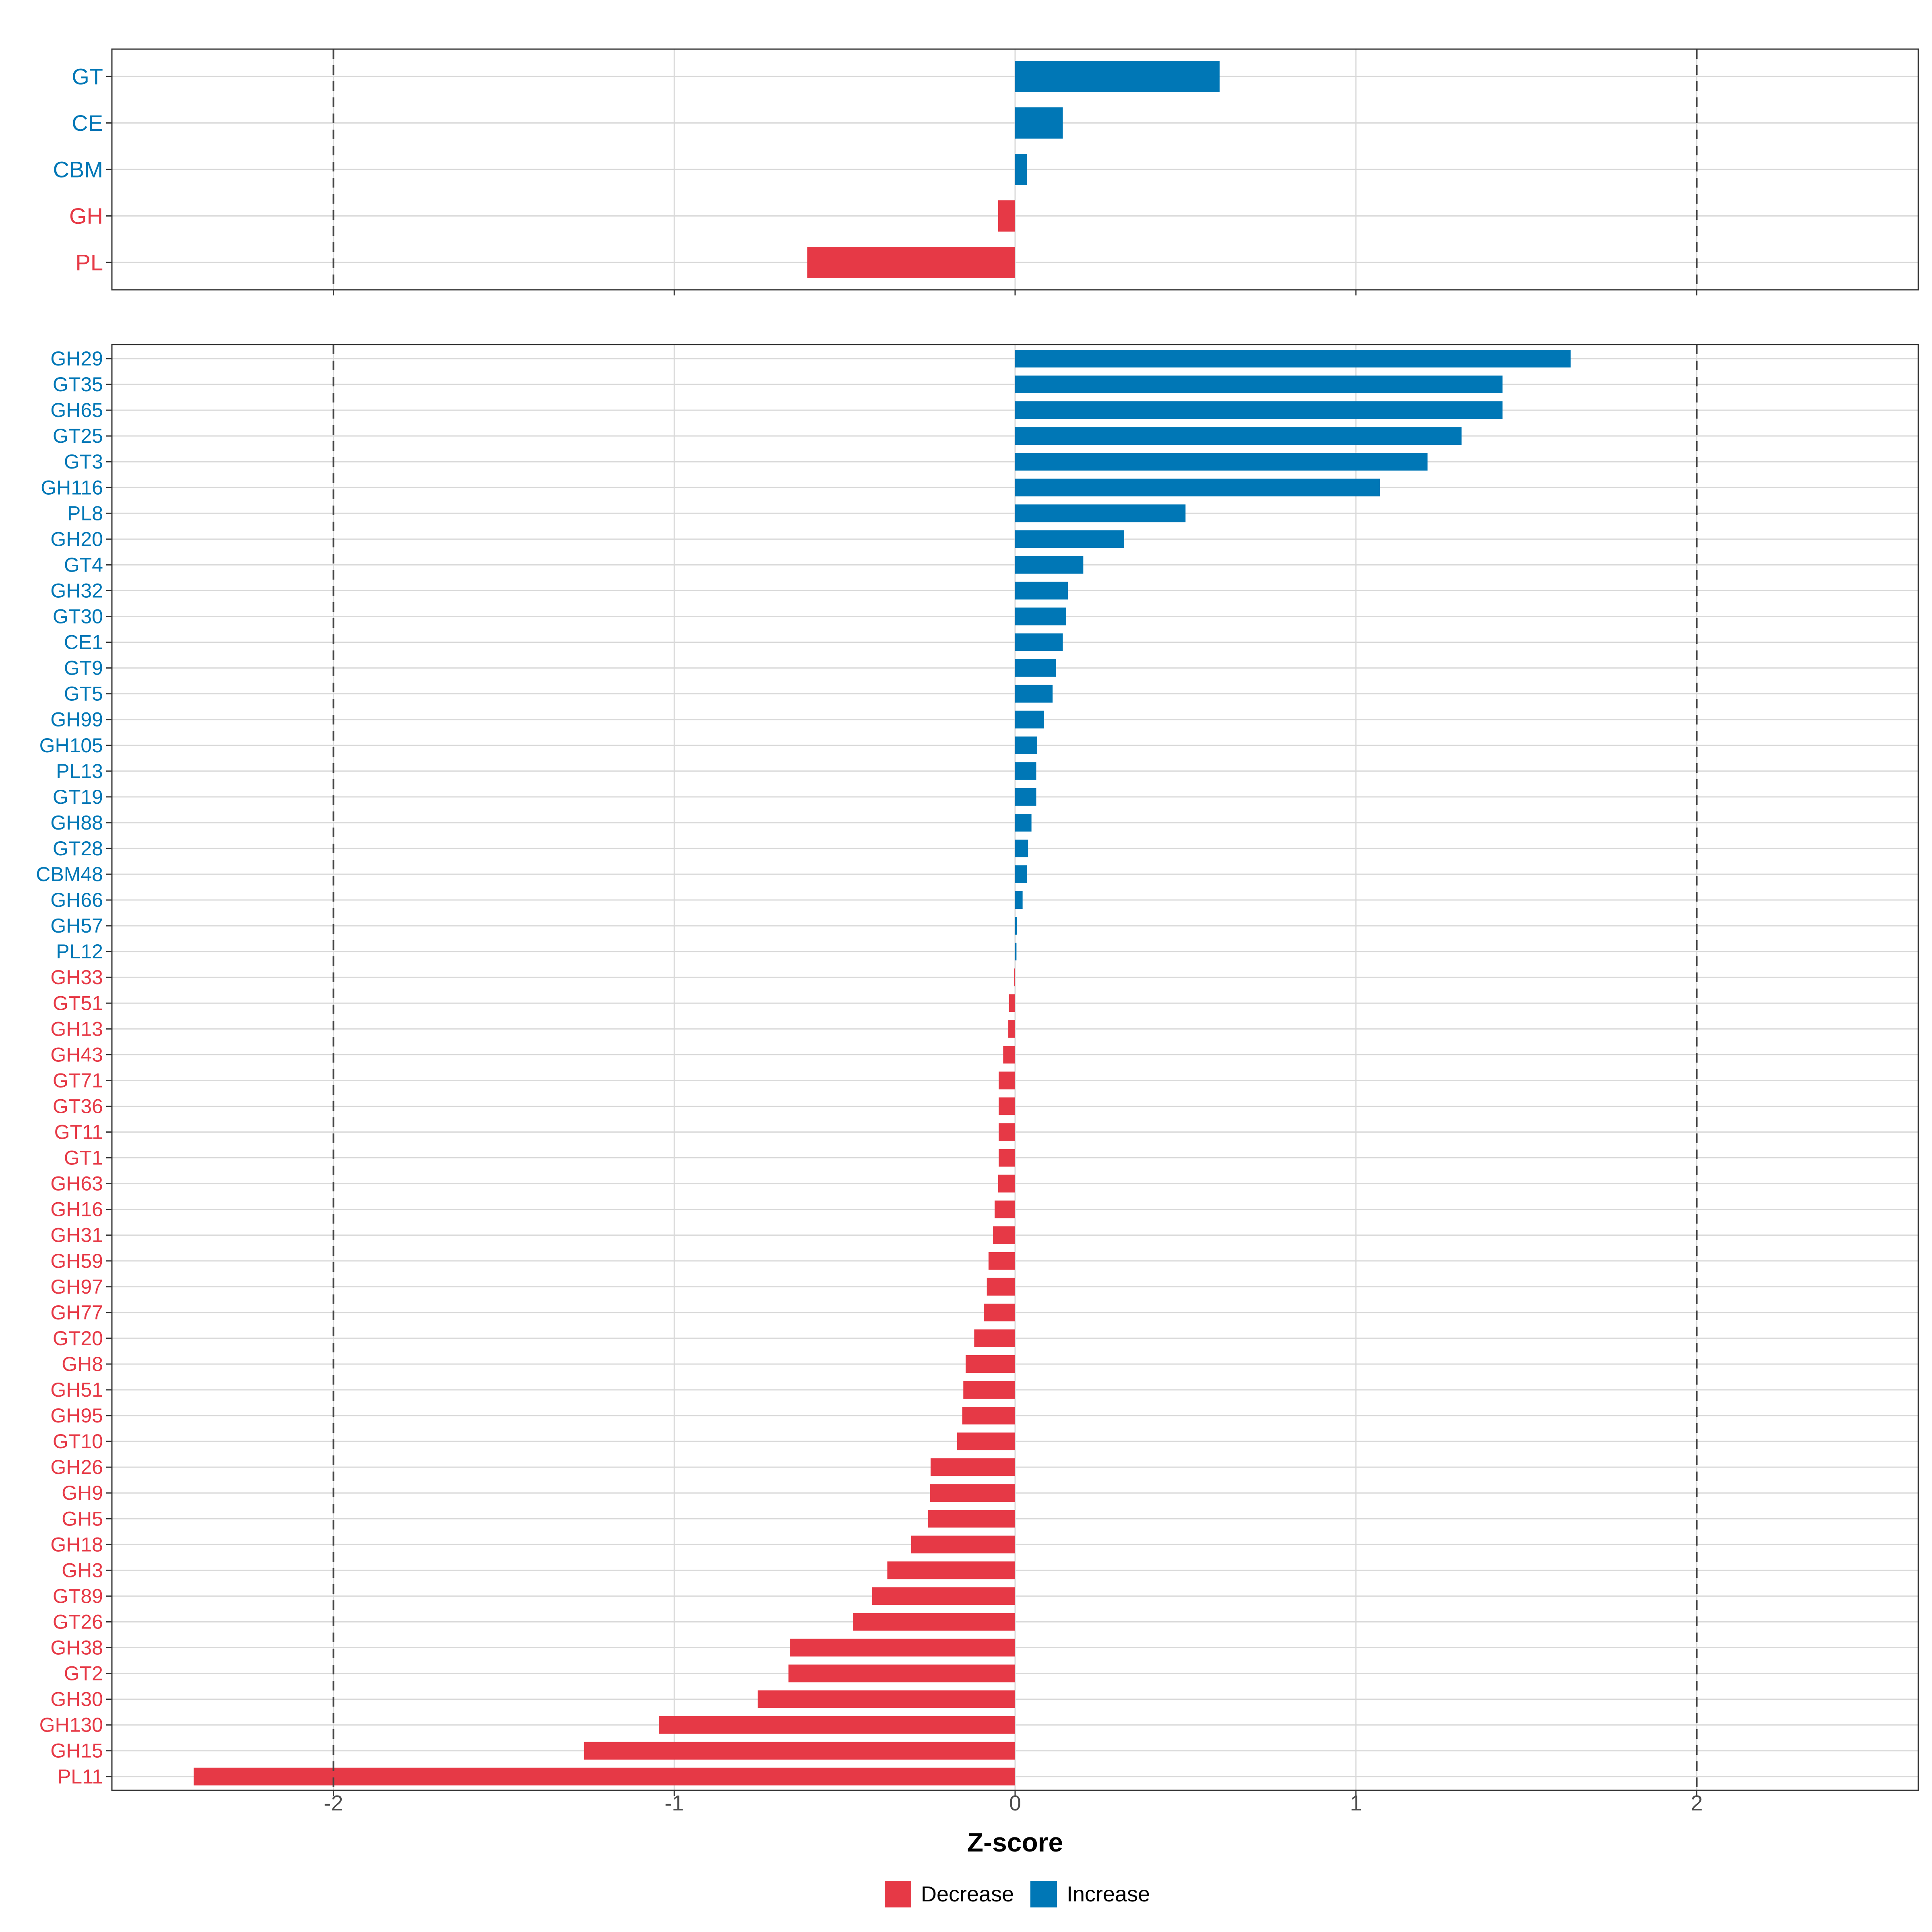  Describe the element at coordinates (87, 123) in the screenshot. I see `family-label-ce: CE` at that location.